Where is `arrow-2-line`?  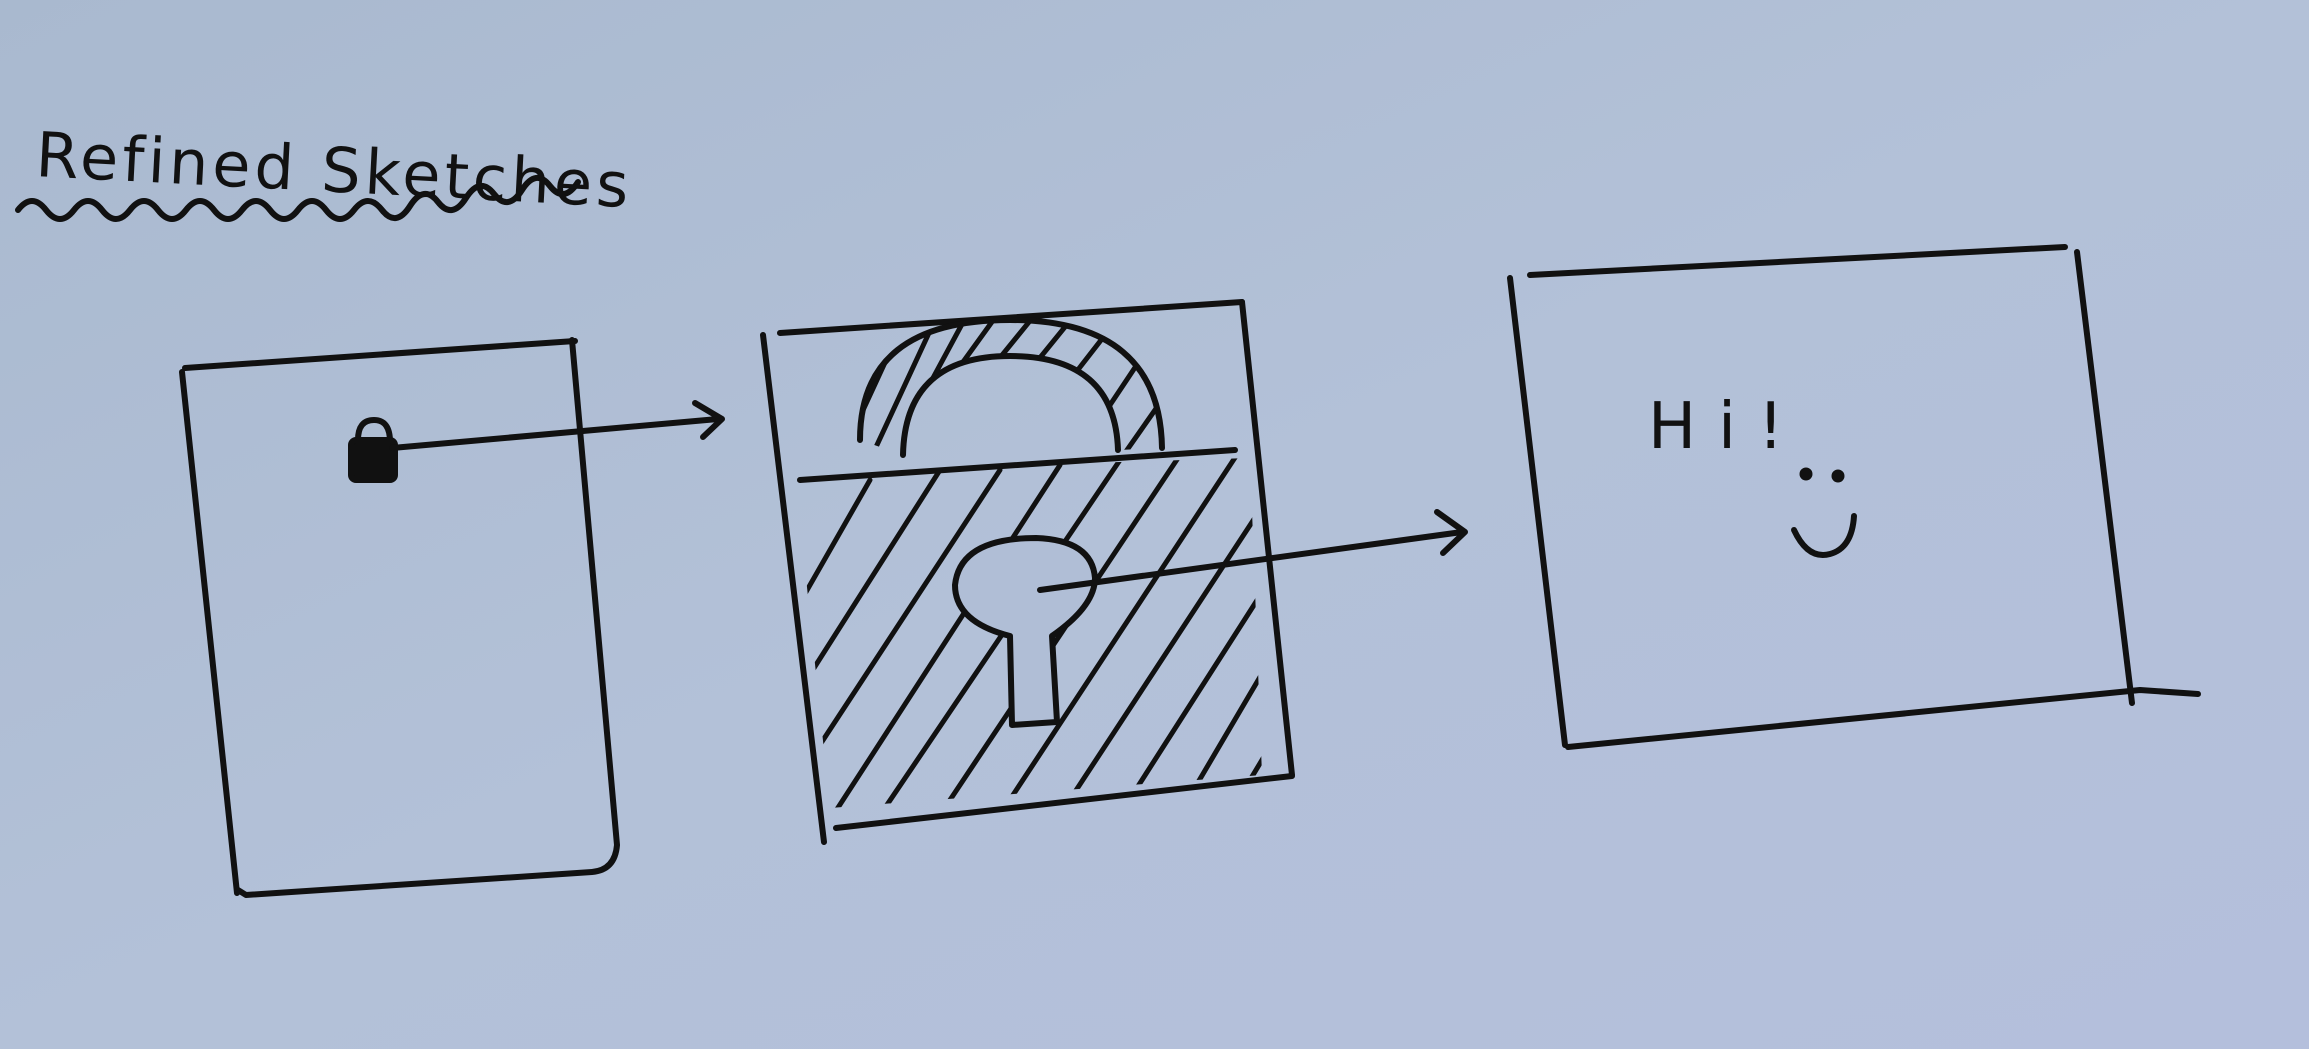
arrow-2-line is located at coordinates (1251, 561).